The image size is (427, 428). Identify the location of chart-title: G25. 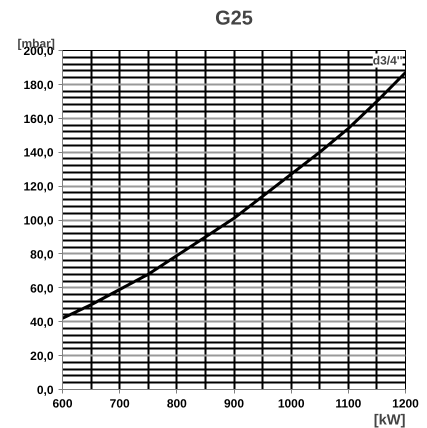
(234, 19).